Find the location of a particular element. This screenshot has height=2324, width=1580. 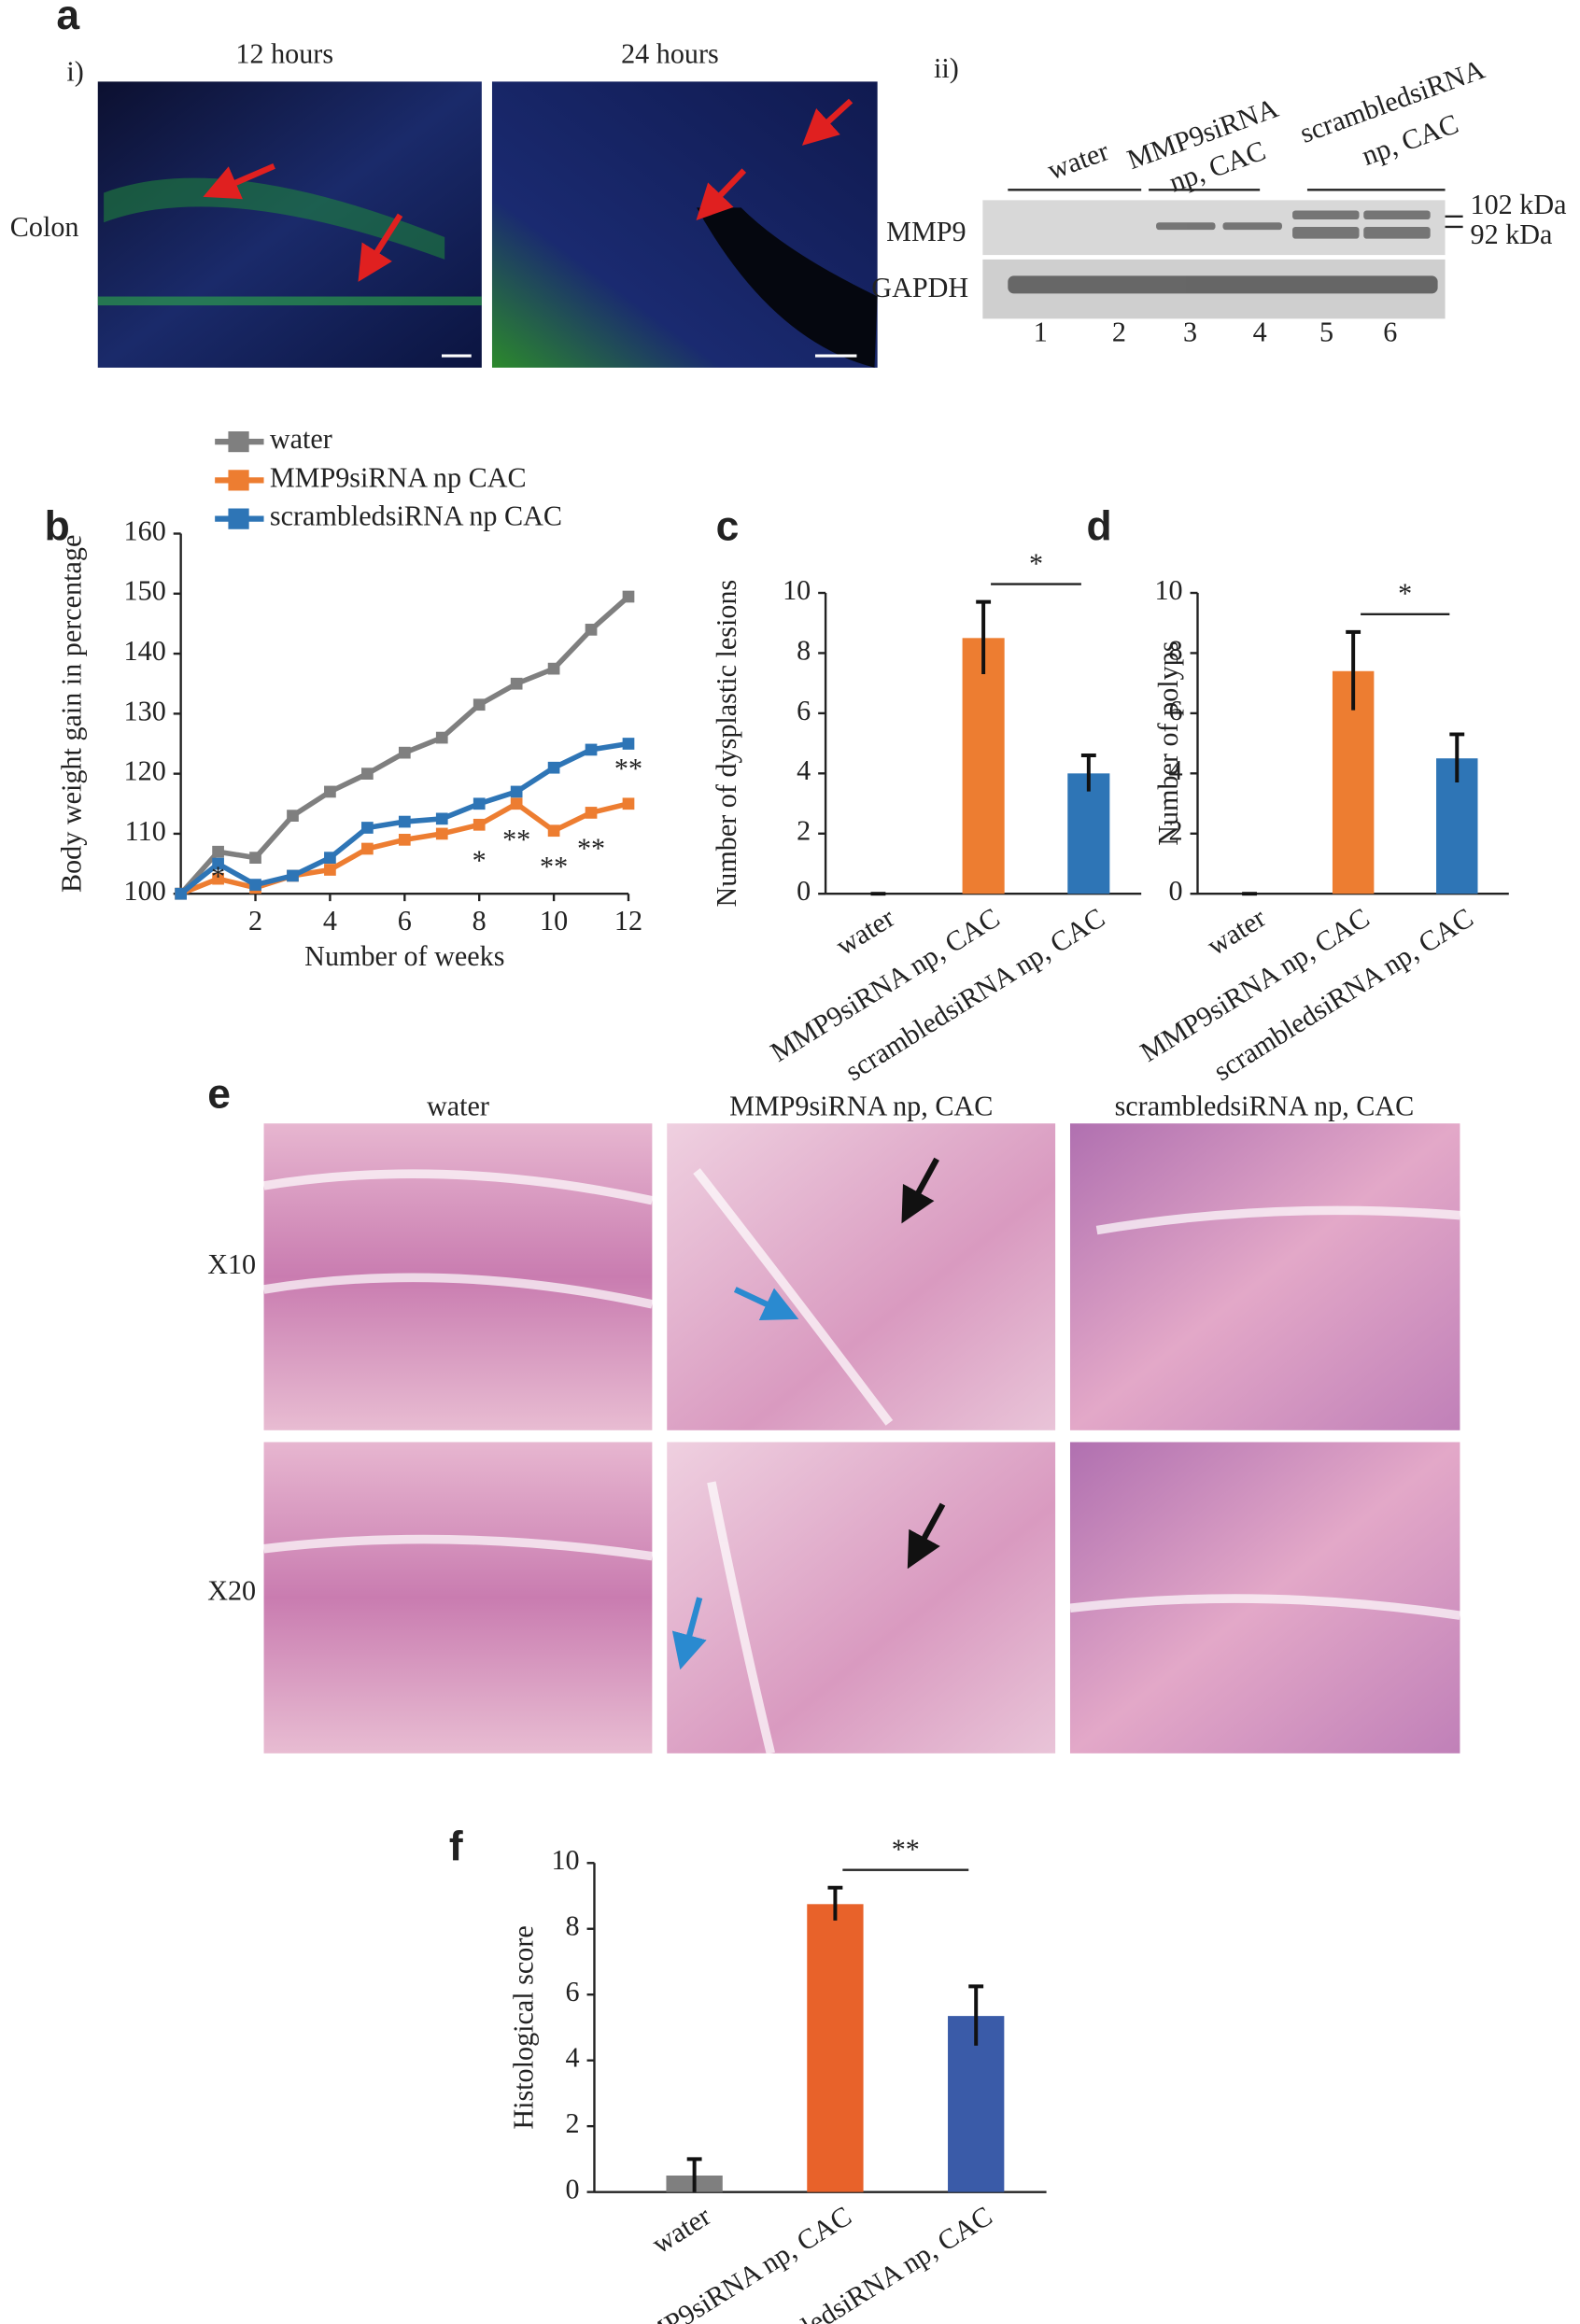

x-tick-label: 4 is located at coordinates (330, 921).